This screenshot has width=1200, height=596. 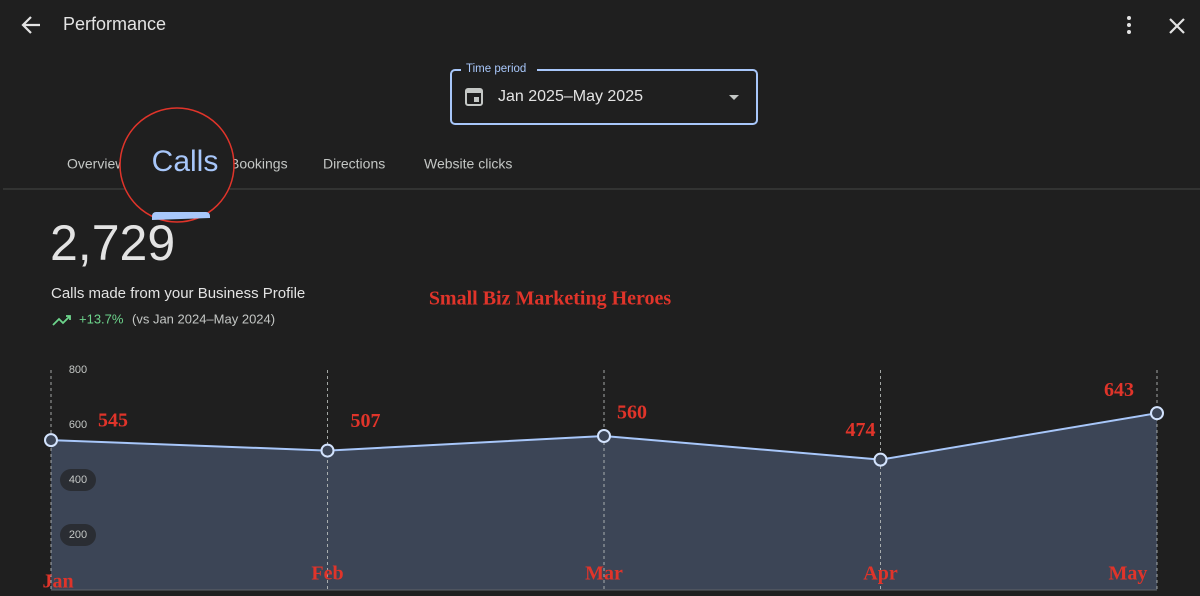 I want to click on time-period-field, so click(x=604, y=97).